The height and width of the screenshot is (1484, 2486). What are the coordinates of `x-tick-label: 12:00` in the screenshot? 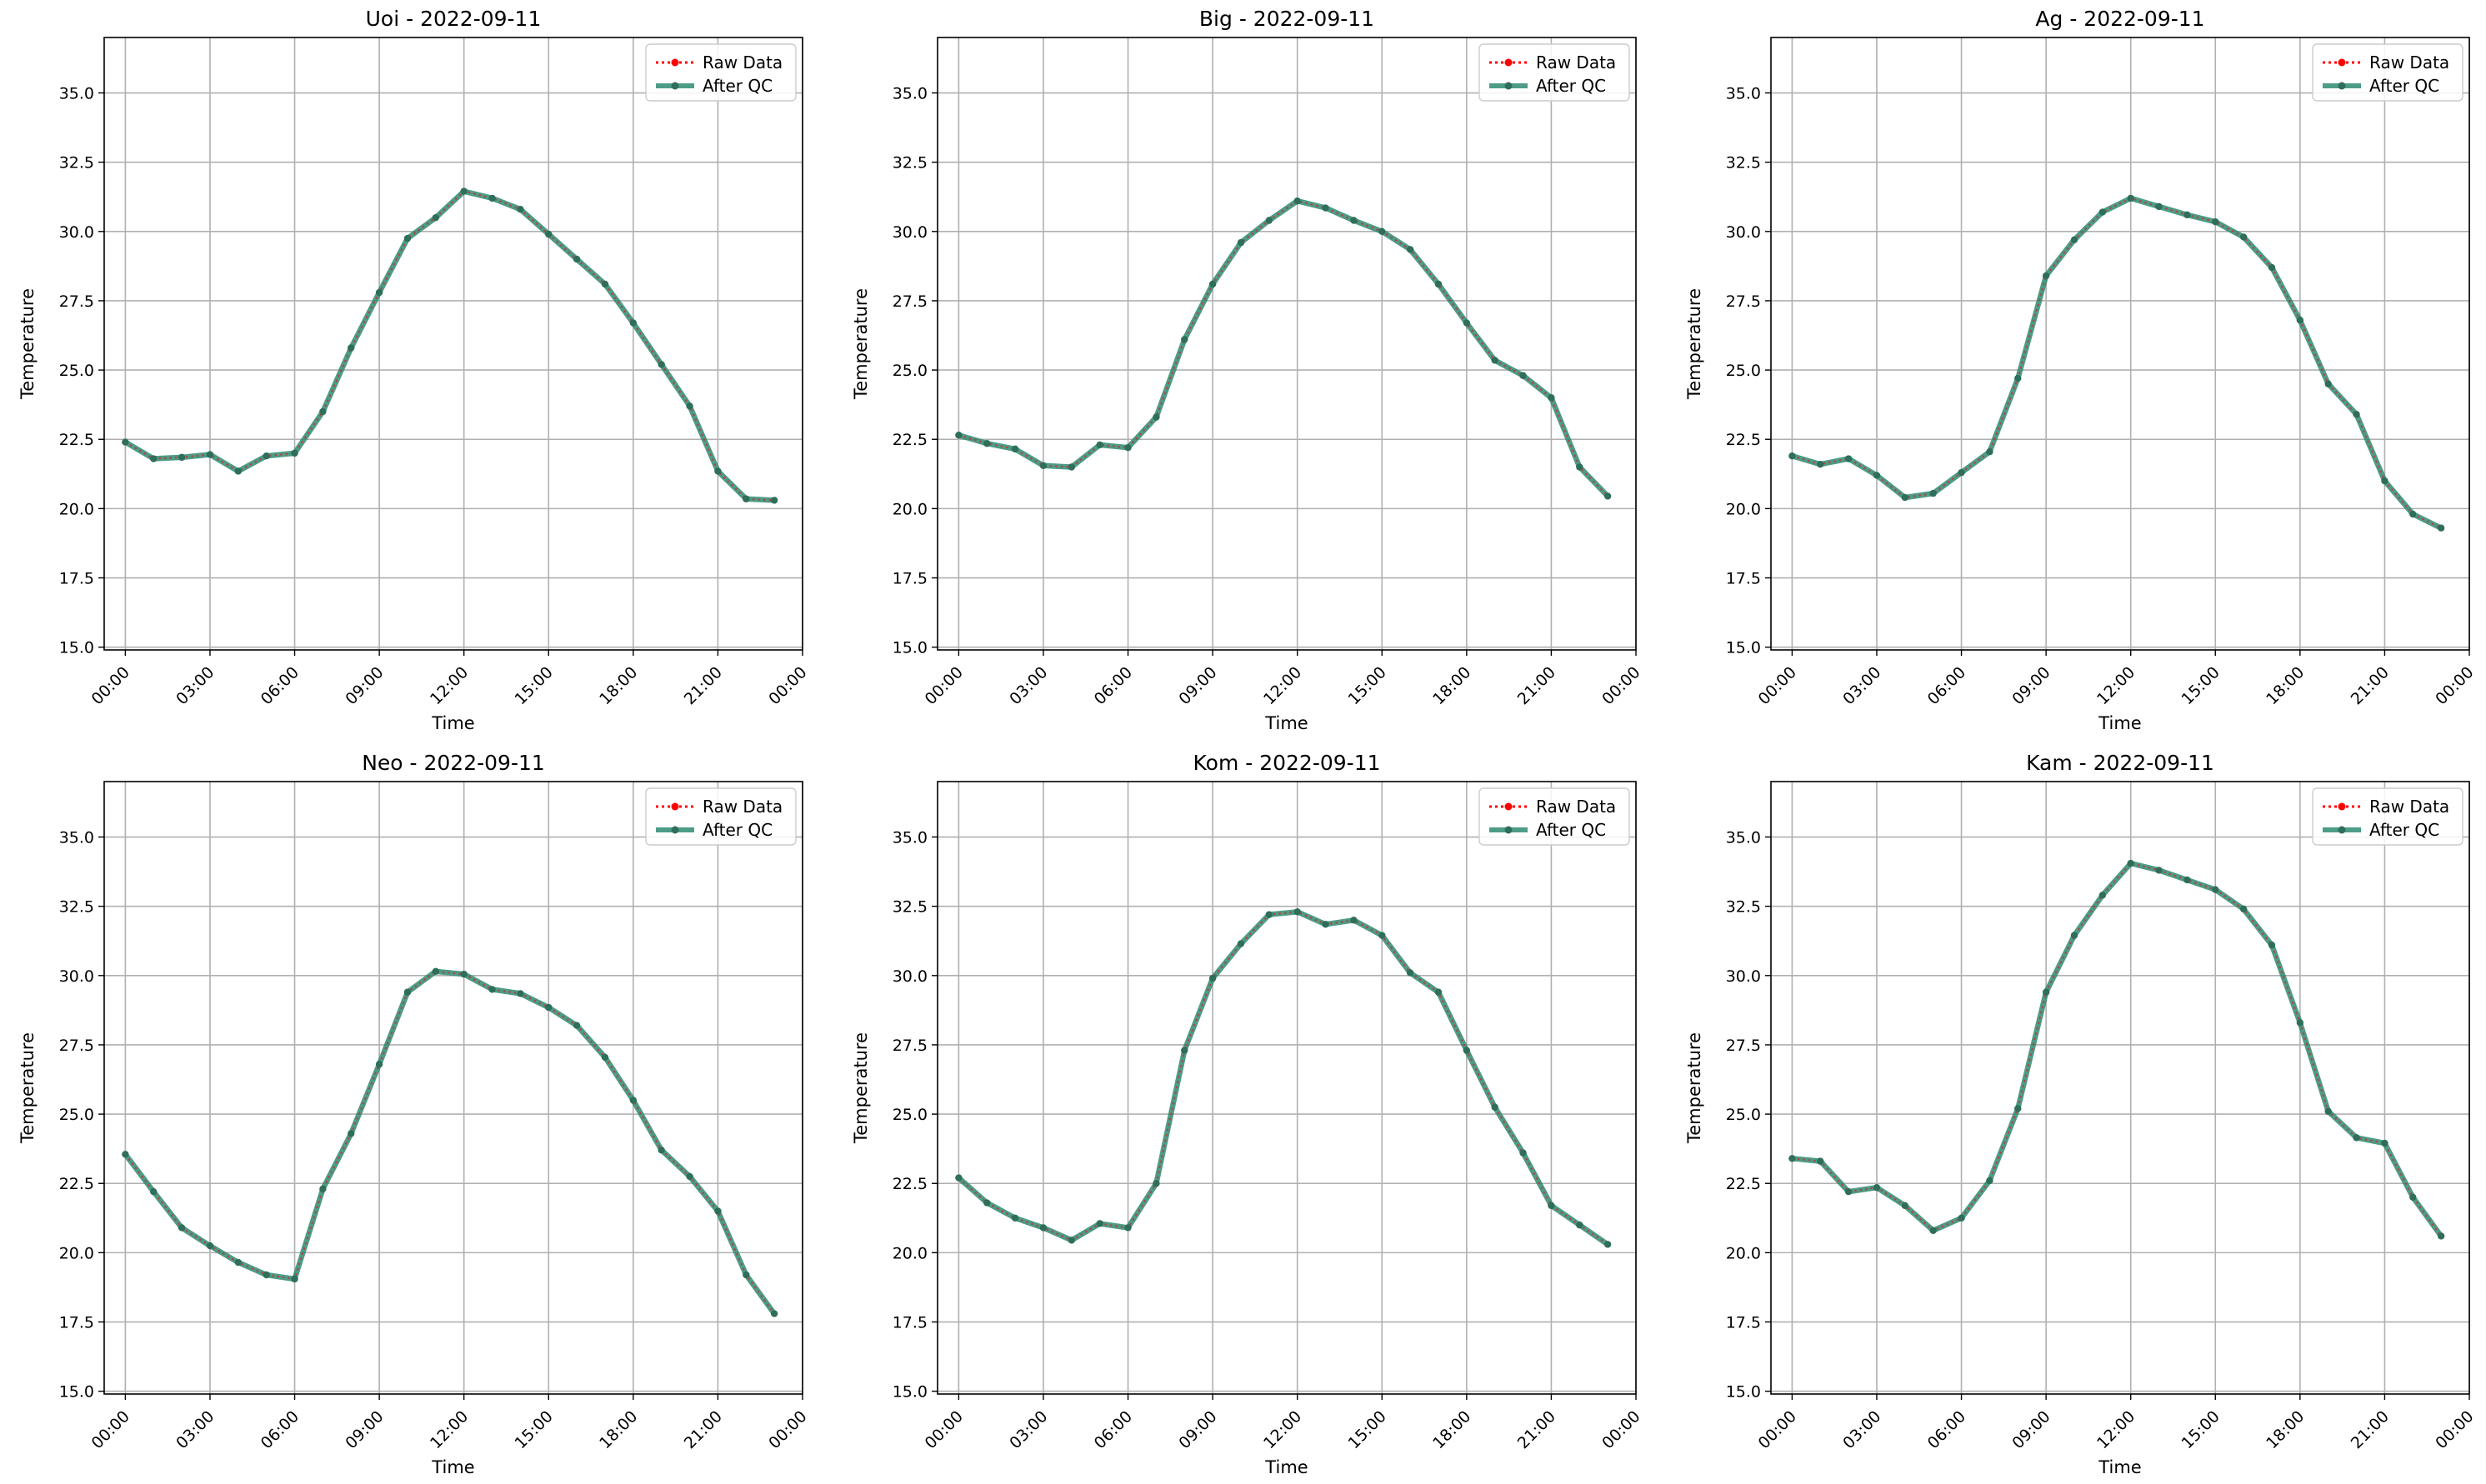 It's located at (1282, 1429).